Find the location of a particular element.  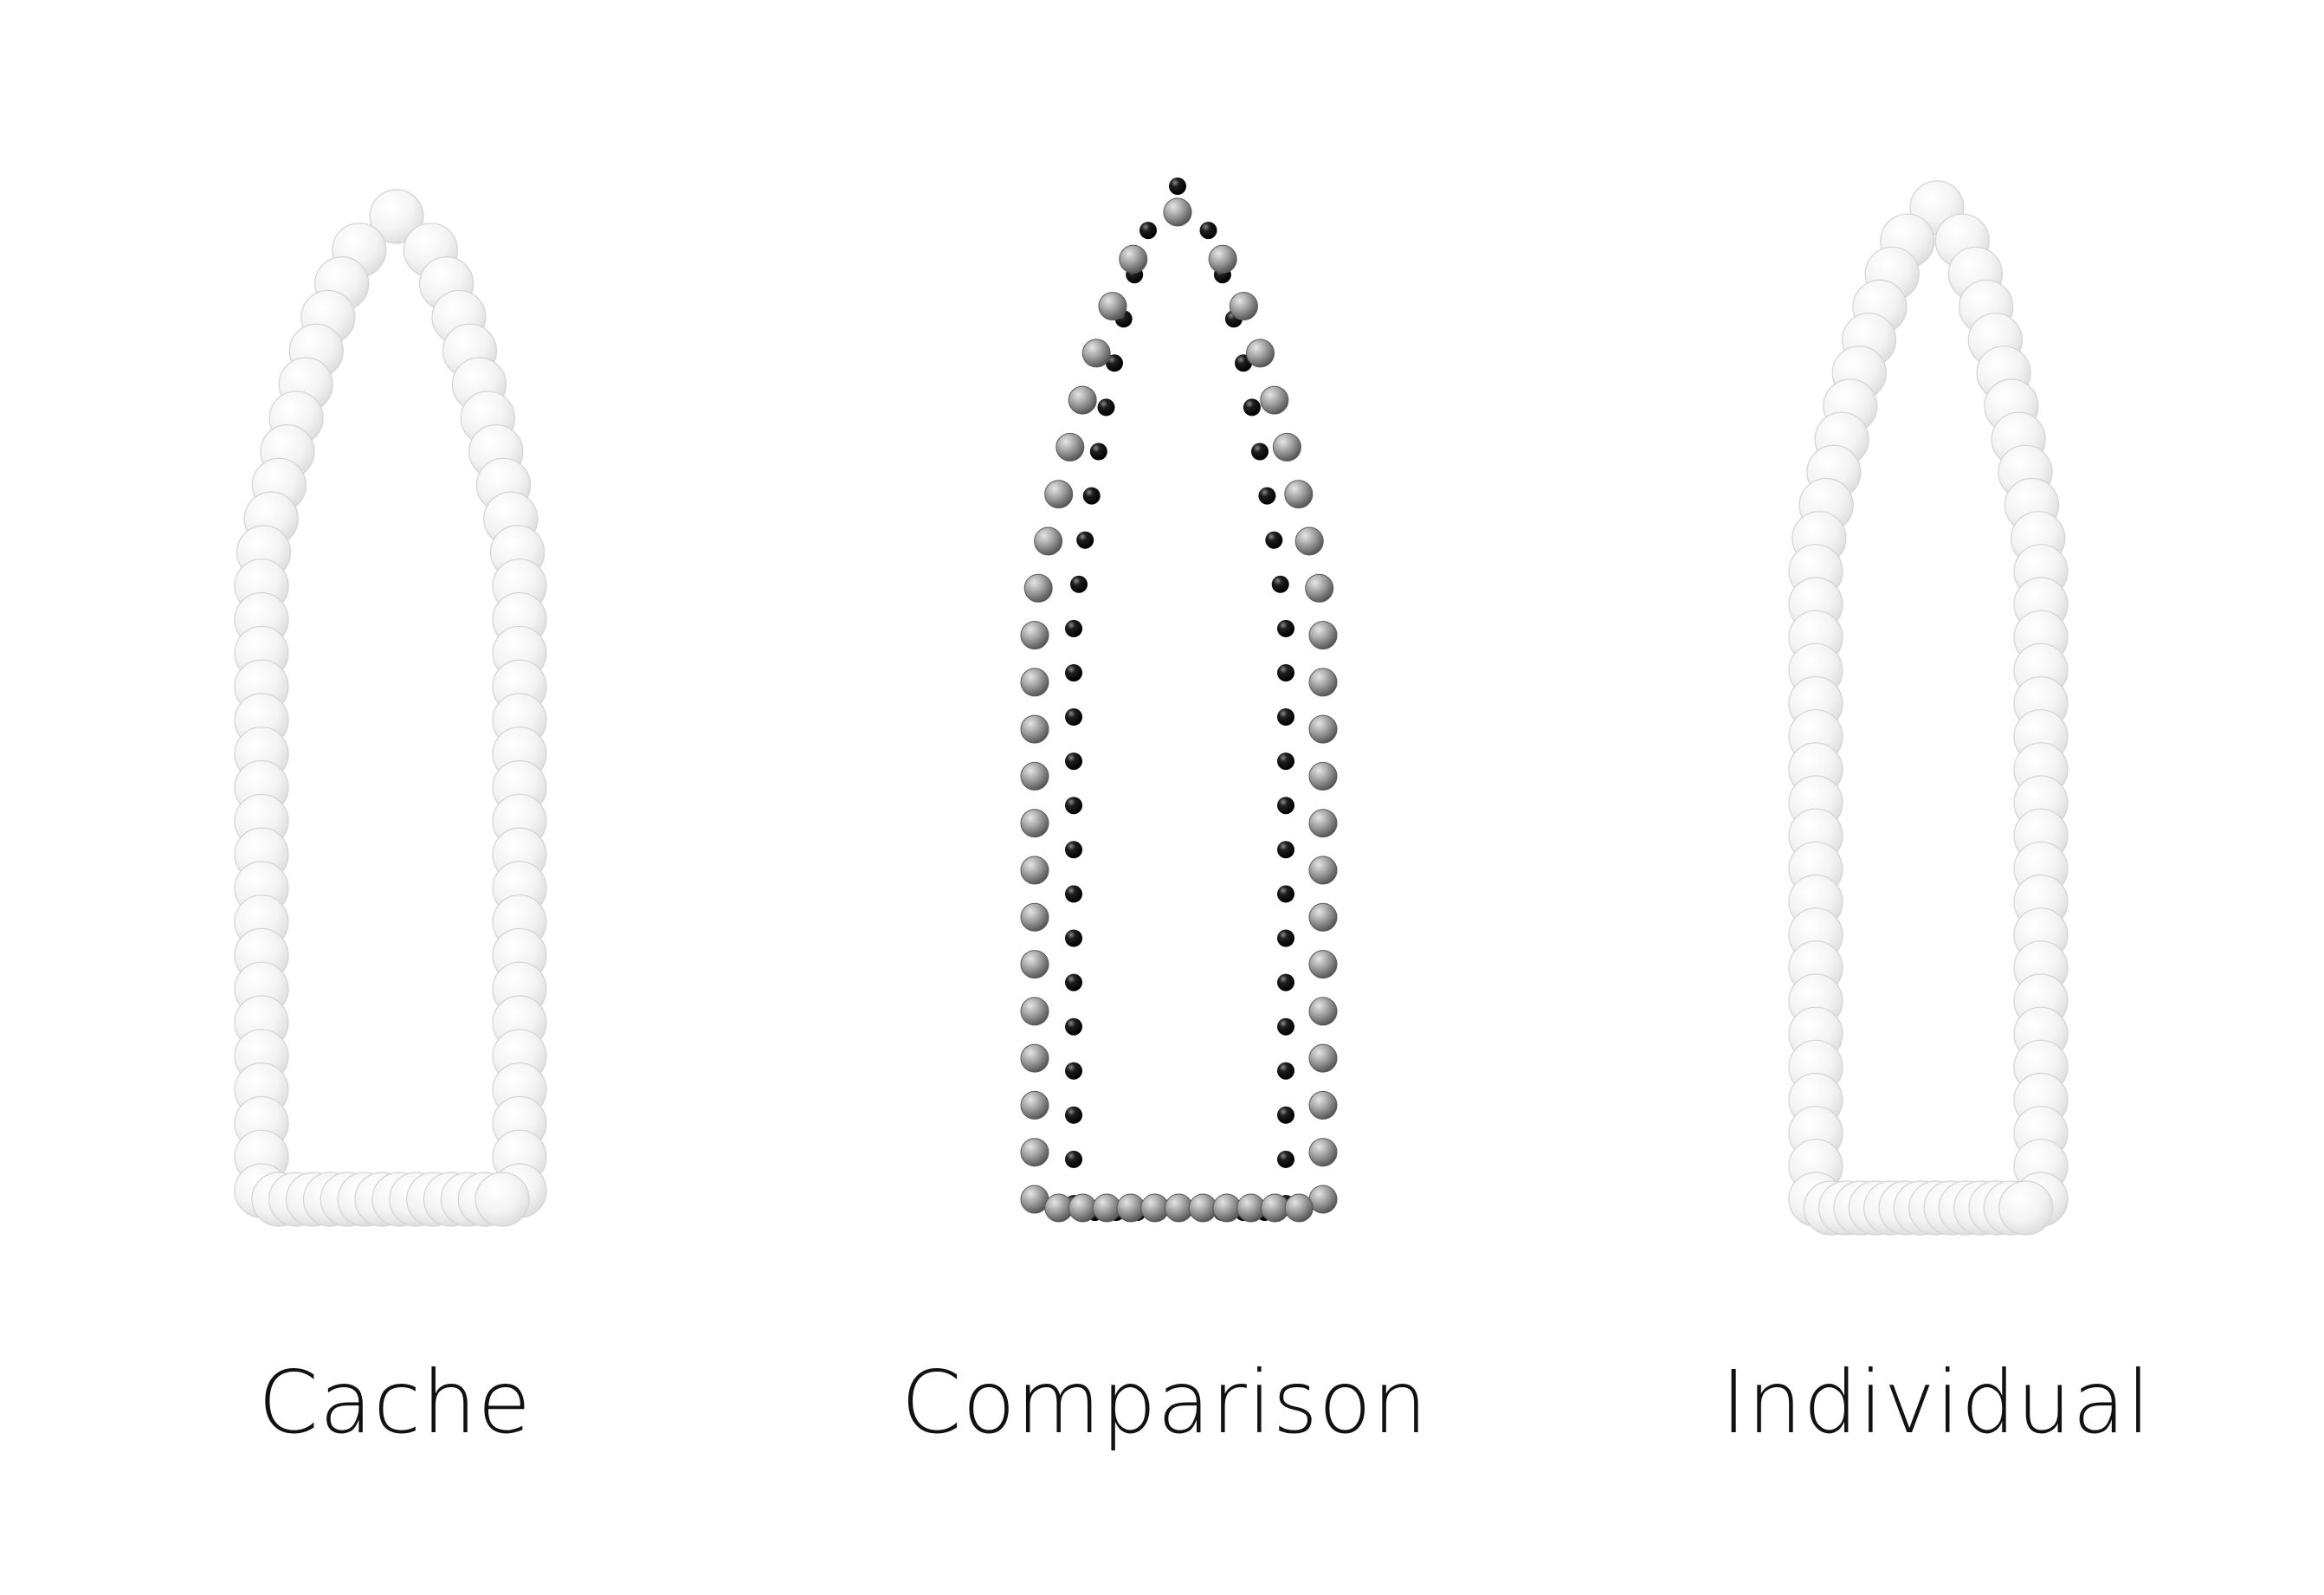

individual-bead-ring is located at coordinates (1929, 708).